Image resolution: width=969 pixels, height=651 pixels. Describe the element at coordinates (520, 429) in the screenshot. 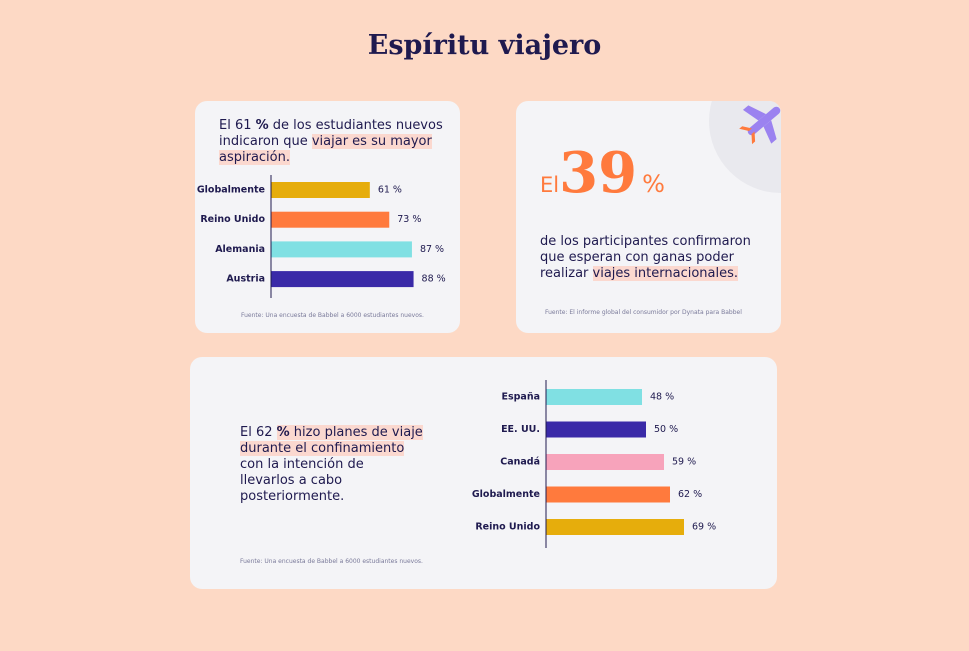

I see `category-label: EE. UU.` at that location.